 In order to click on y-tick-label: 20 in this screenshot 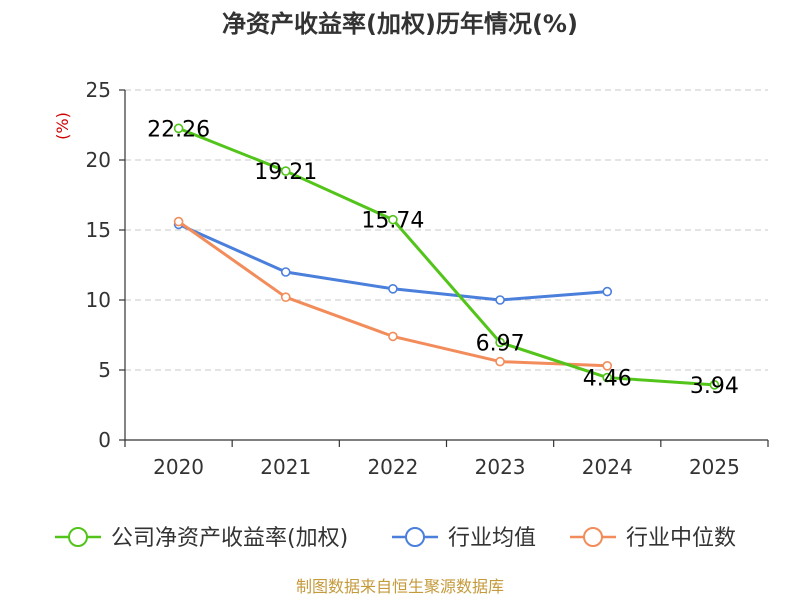, I will do `click(98, 160)`.